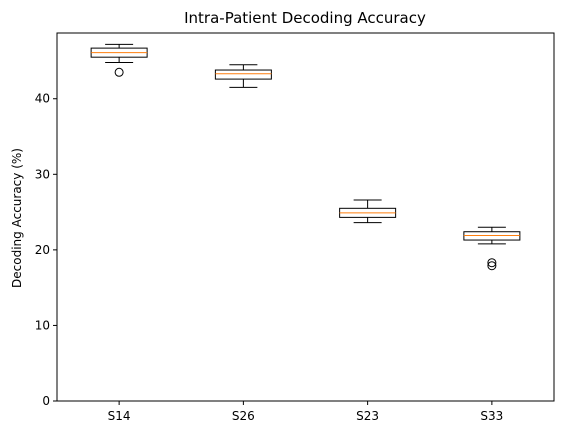  What do you see at coordinates (243, 416) in the screenshot?
I see `x-tick-label: S26` at bounding box center [243, 416].